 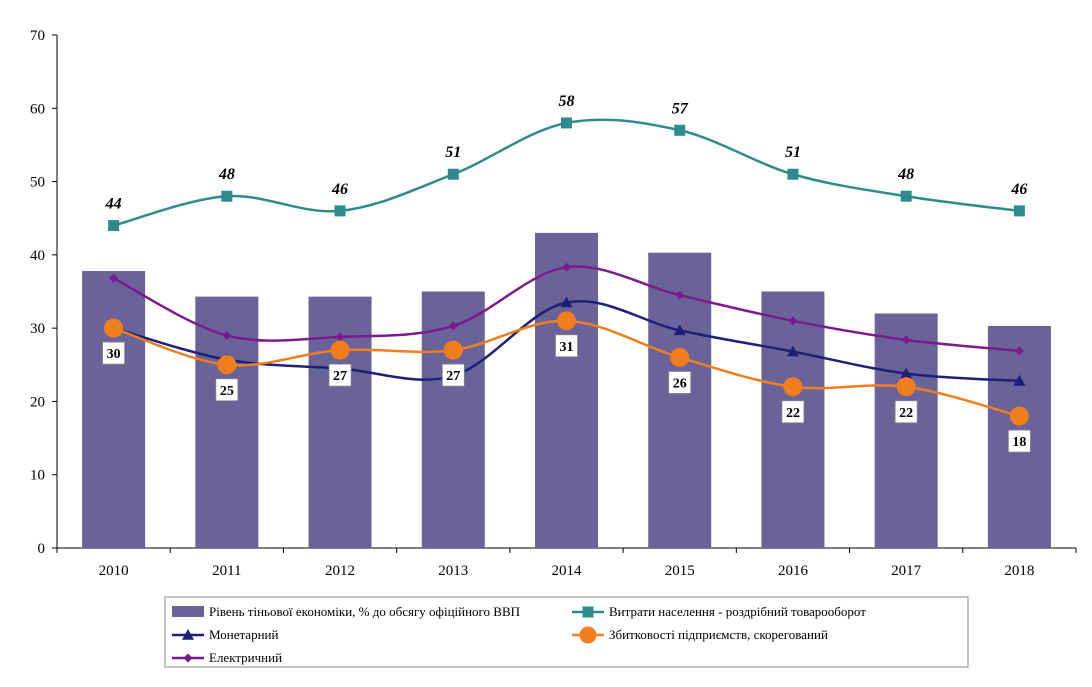 I want to click on series-line, so click(x=566, y=172).